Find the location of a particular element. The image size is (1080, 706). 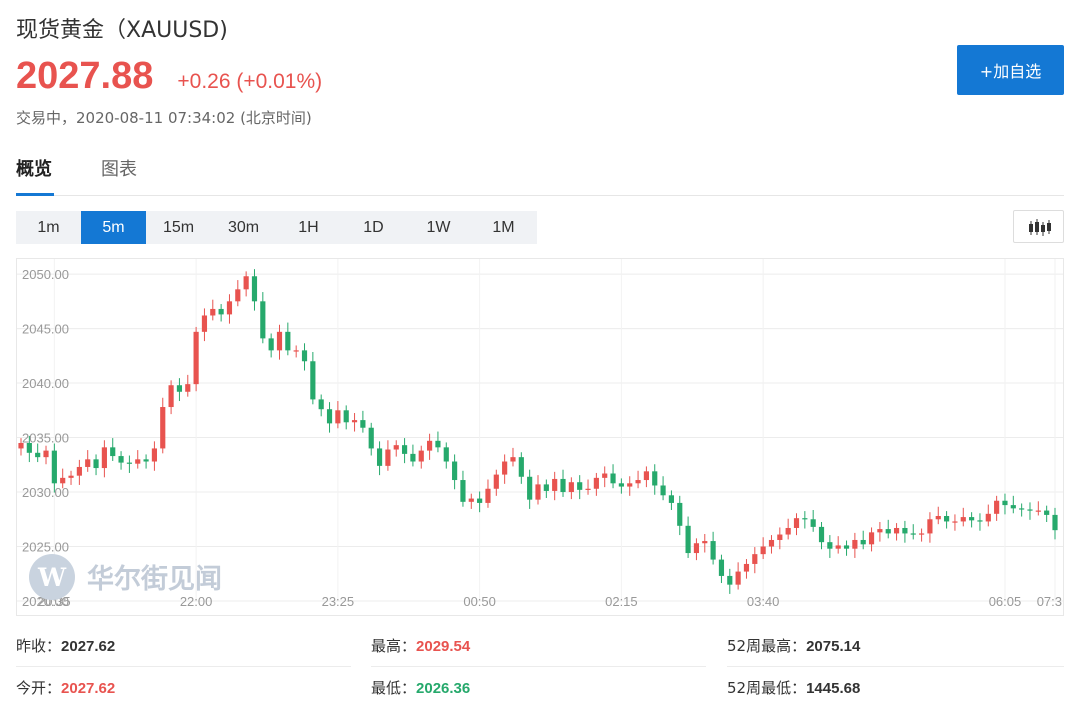

interval-1mo: 1M is located at coordinates (503, 227).